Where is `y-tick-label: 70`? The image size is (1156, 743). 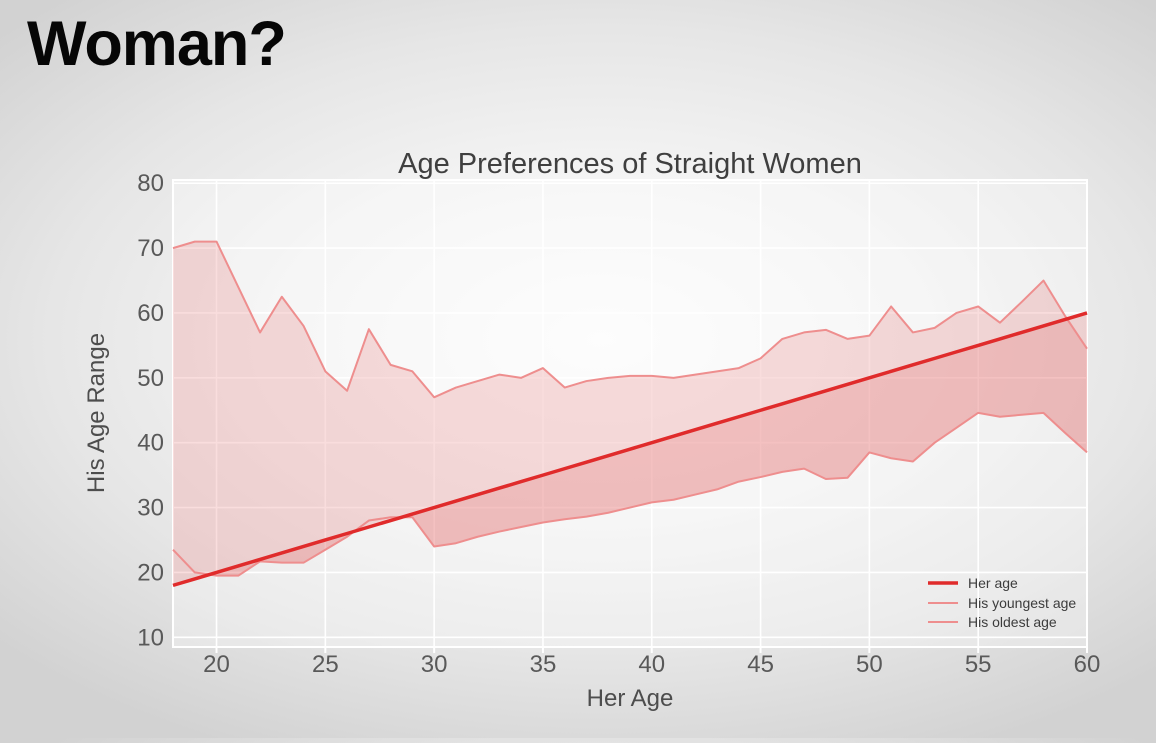
y-tick-label: 70 is located at coordinates (150, 248).